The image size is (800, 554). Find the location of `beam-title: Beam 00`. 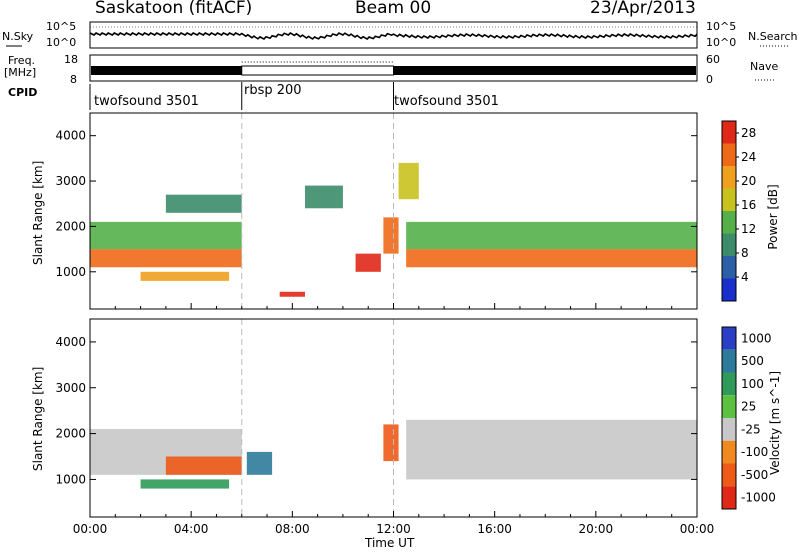

beam-title: Beam 00 is located at coordinates (393, 9).